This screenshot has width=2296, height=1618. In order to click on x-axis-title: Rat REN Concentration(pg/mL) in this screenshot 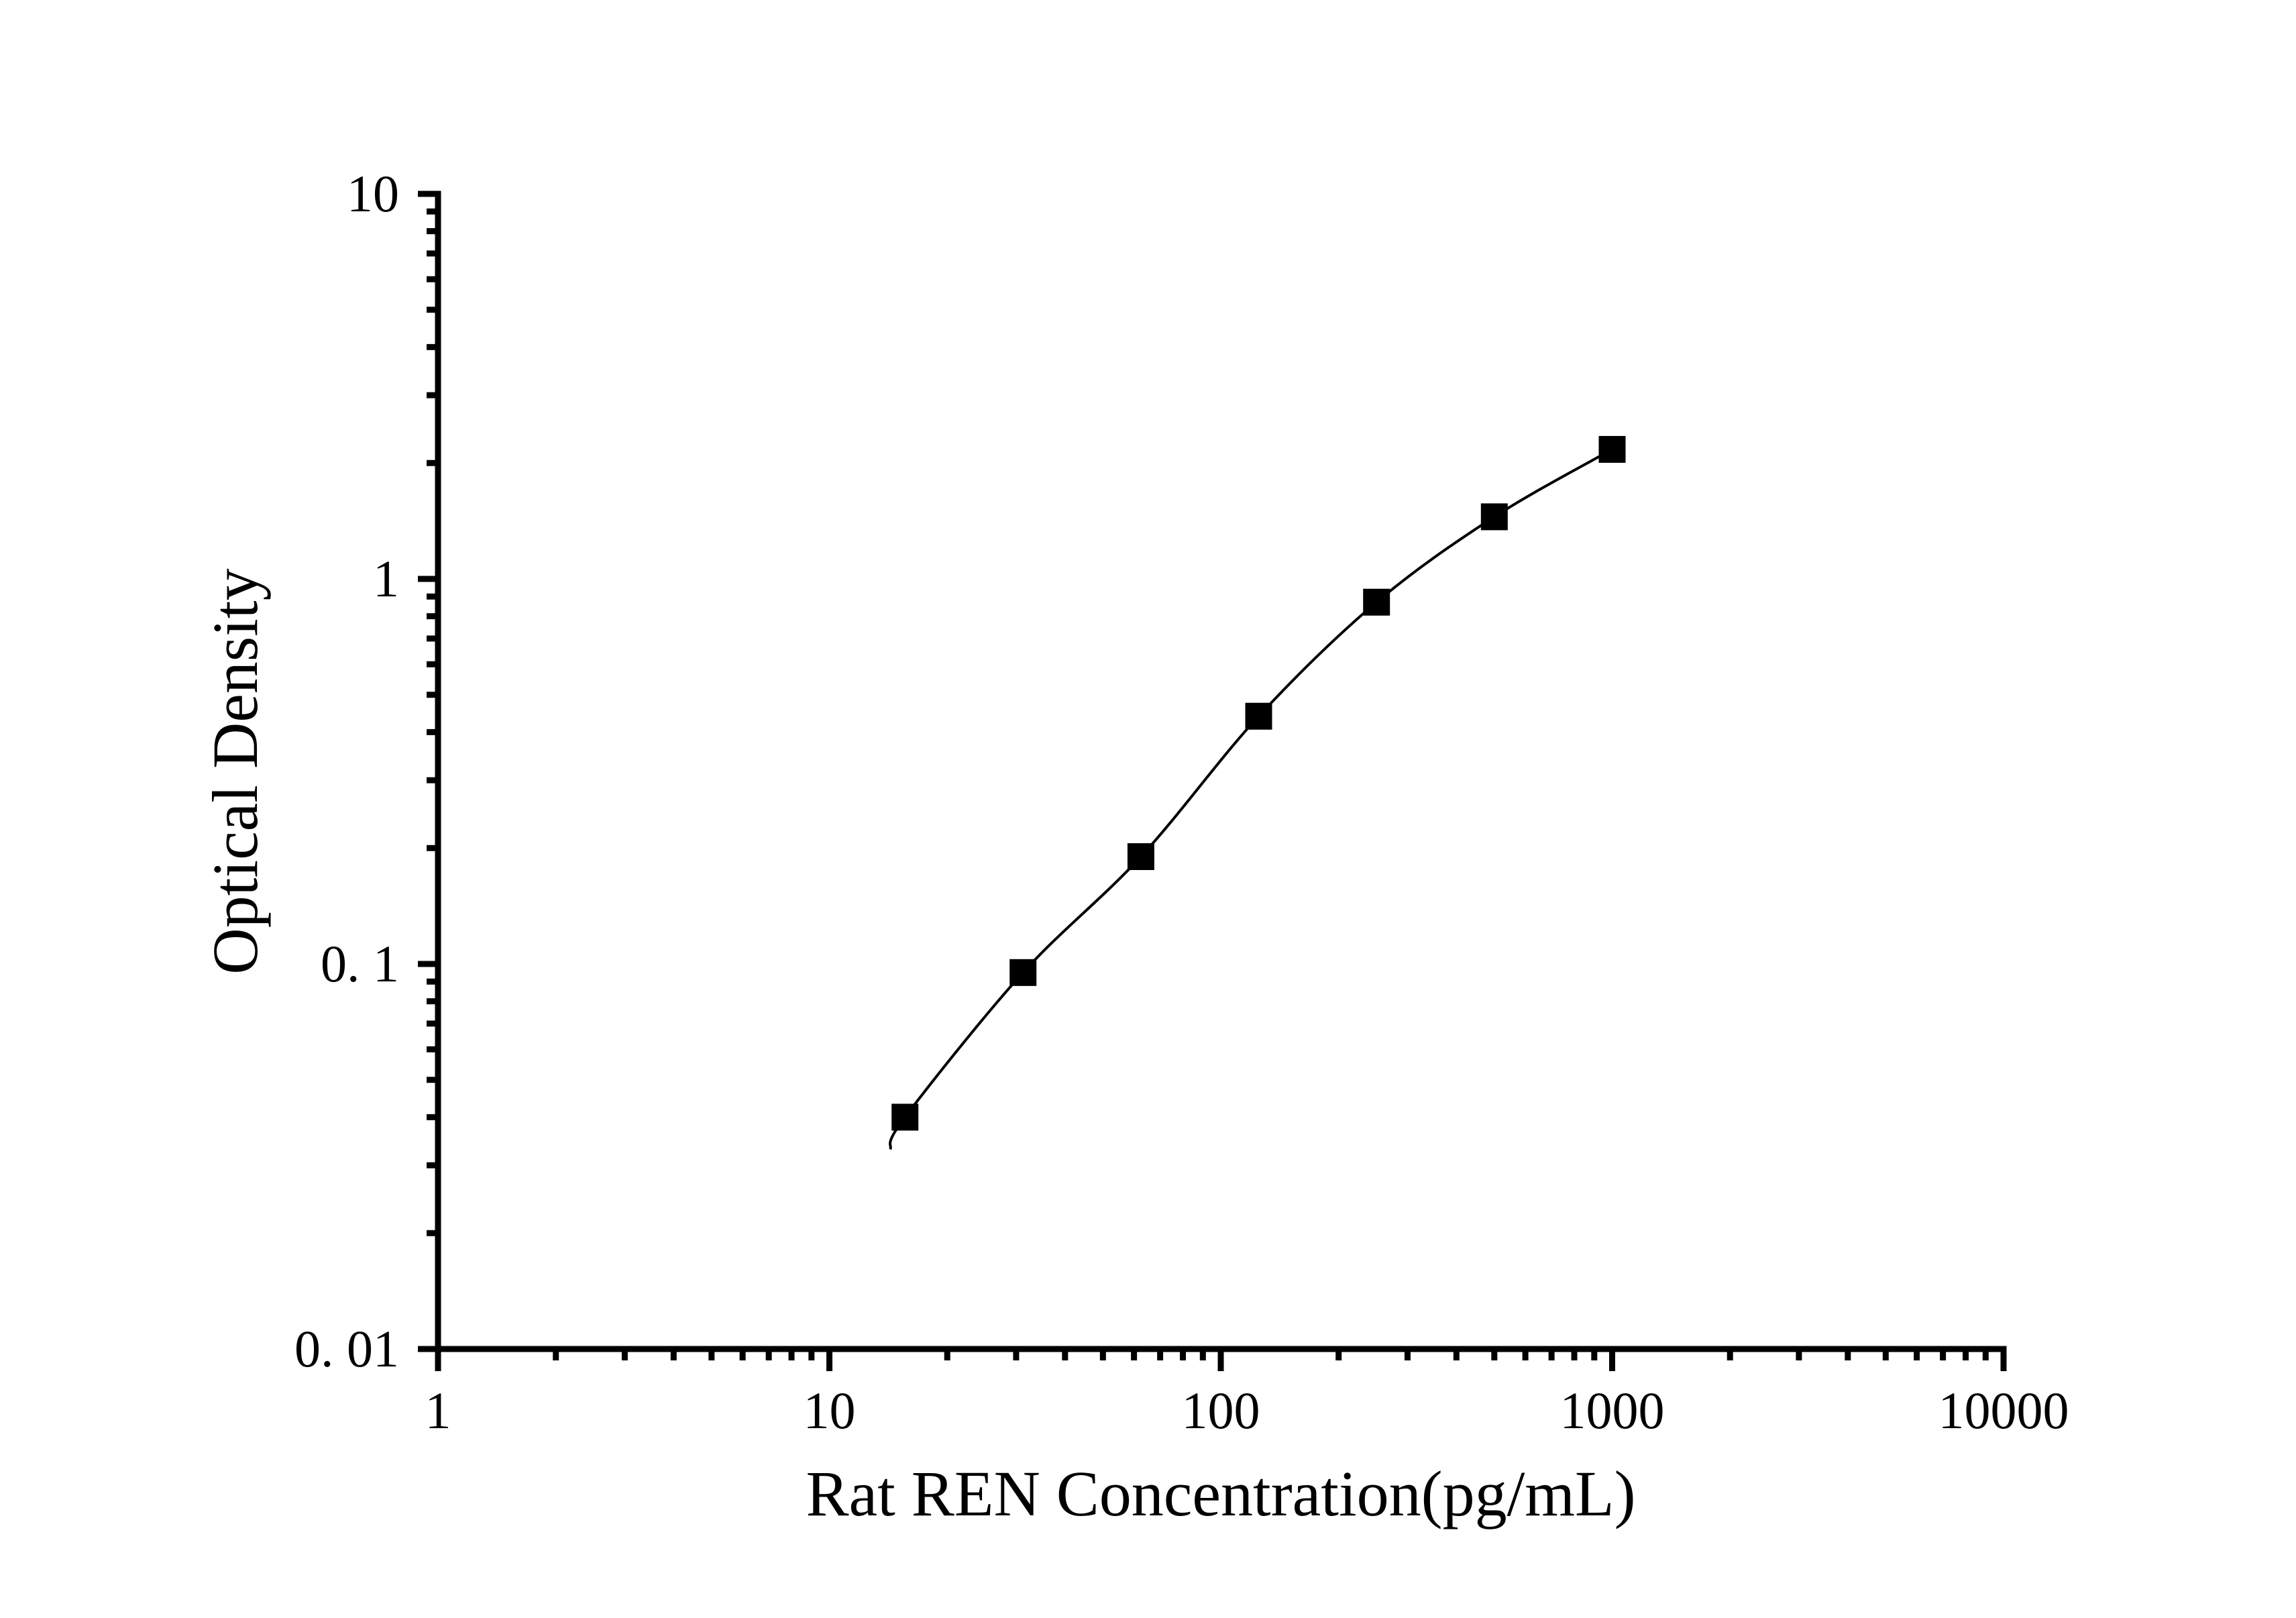, I will do `click(1220, 1493)`.